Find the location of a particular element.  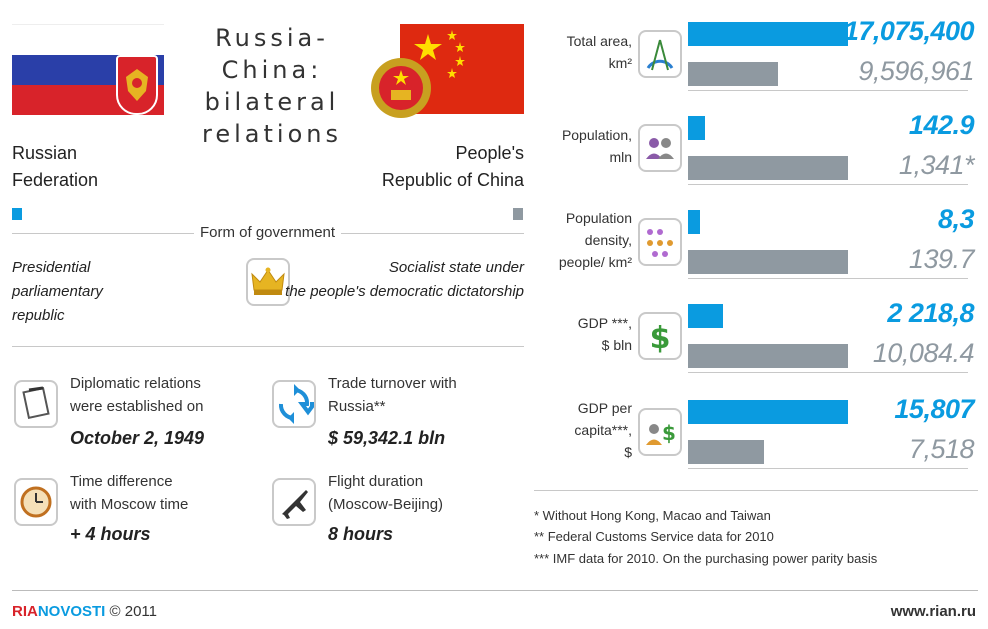

person-dollar-icon: $ is located at coordinates (660, 432).